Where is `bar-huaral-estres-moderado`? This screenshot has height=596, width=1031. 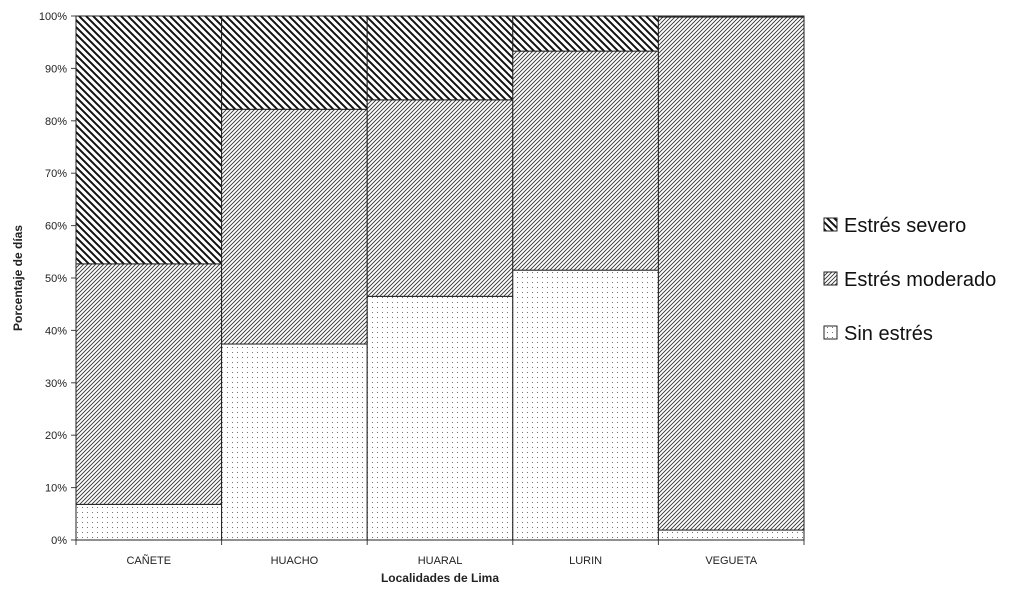 bar-huaral-estres-moderado is located at coordinates (440, 198).